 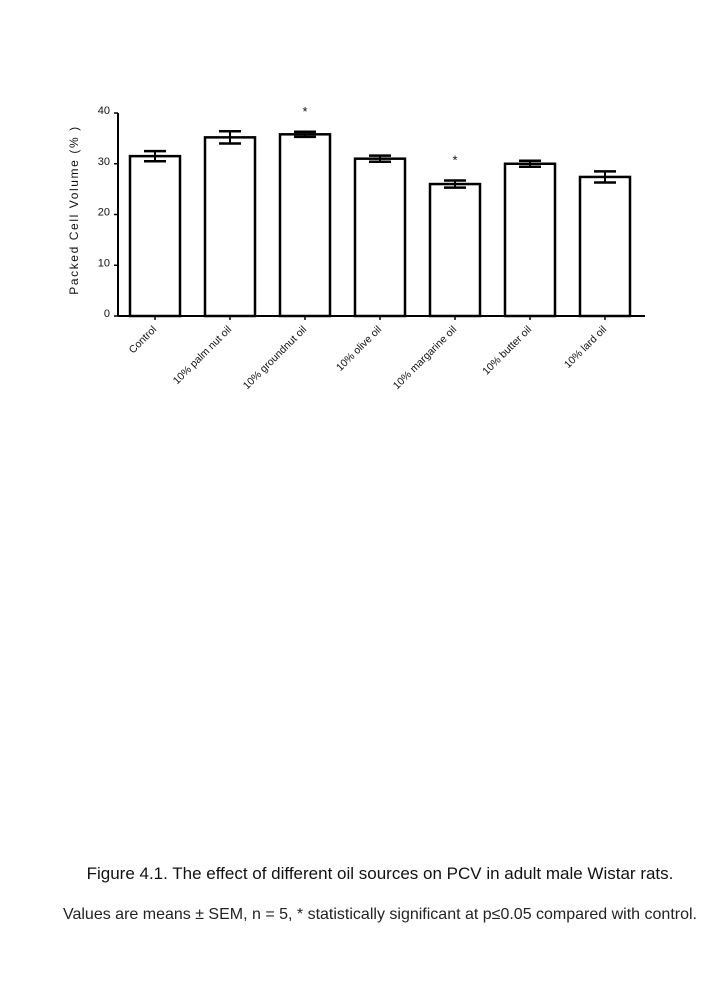 What do you see at coordinates (143, 340) in the screenshot?
I see `x-tick-label: Control` at bounding box center [143, 340].